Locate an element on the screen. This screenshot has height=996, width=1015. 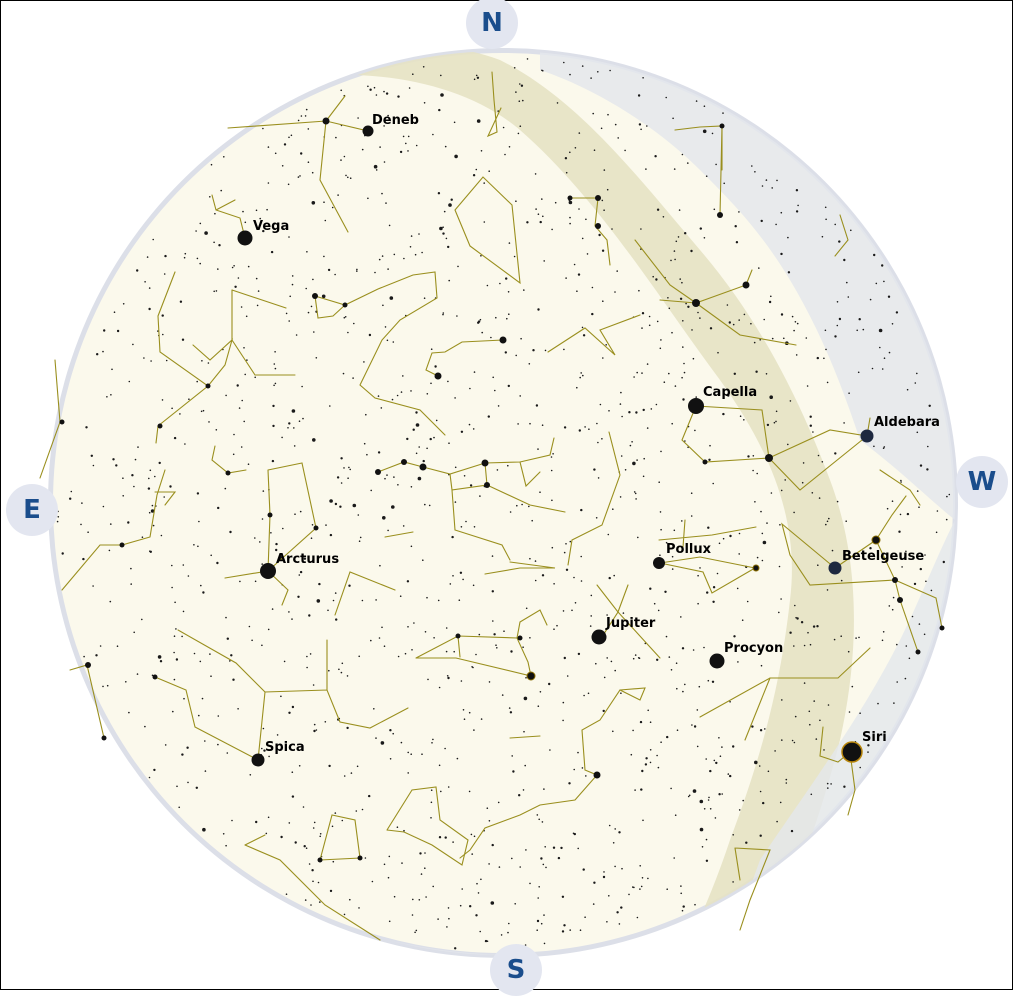
compass-south: S is located at coordinates (516, 970).